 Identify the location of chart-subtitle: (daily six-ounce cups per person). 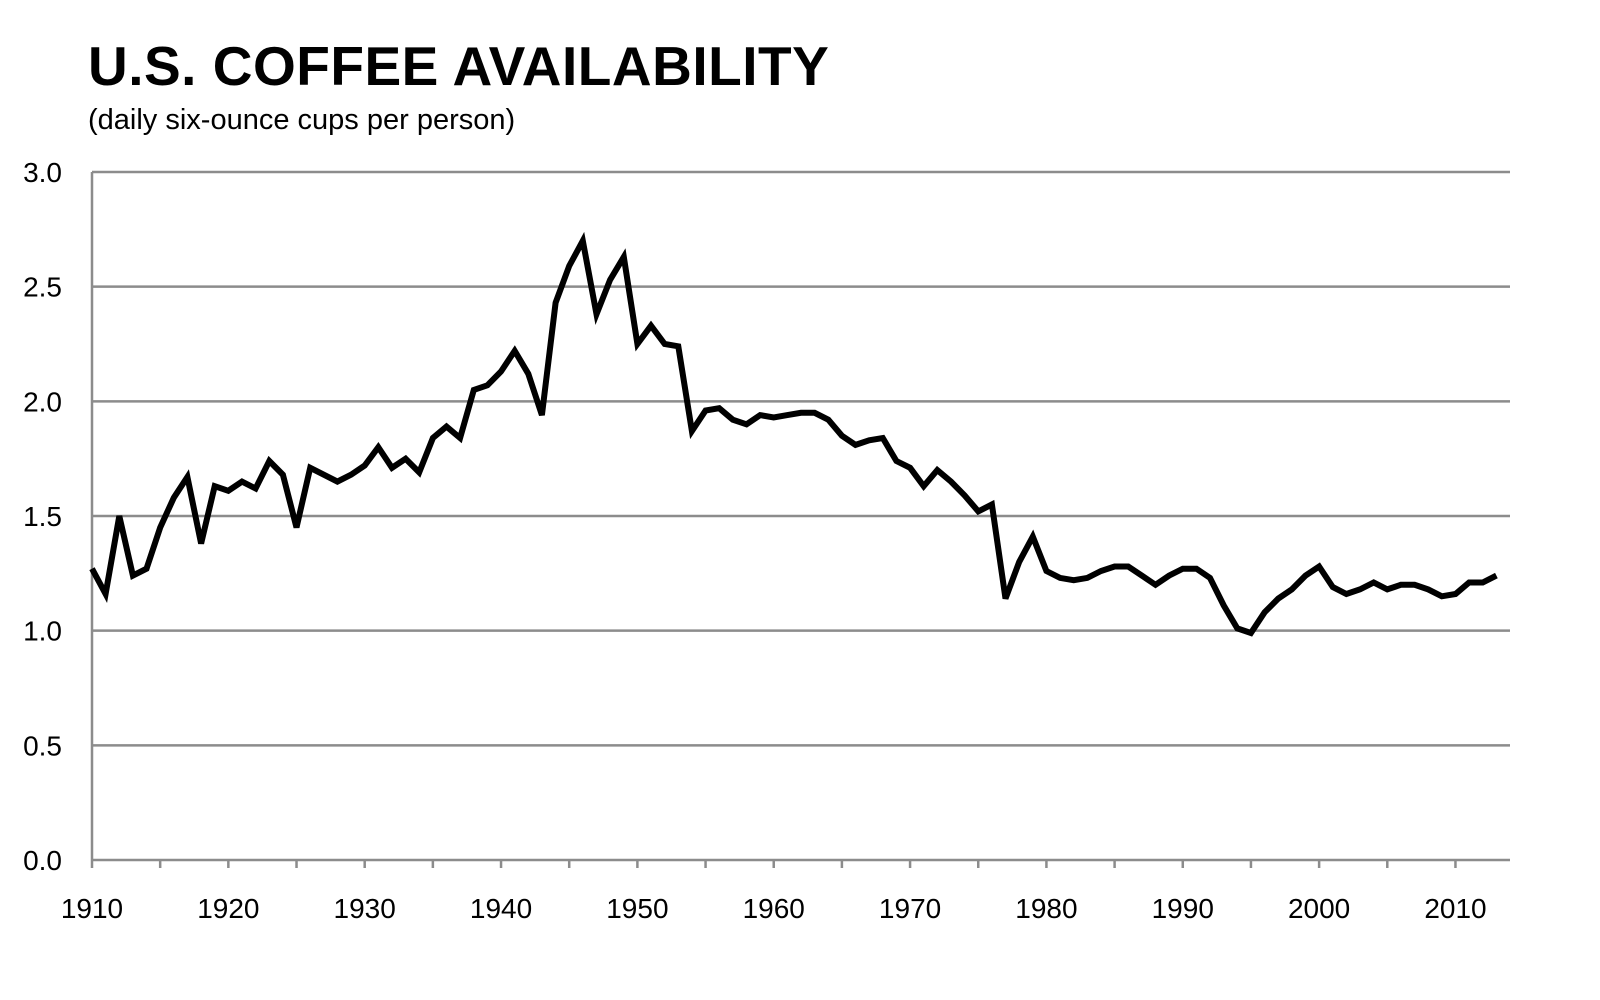
(302, 120).